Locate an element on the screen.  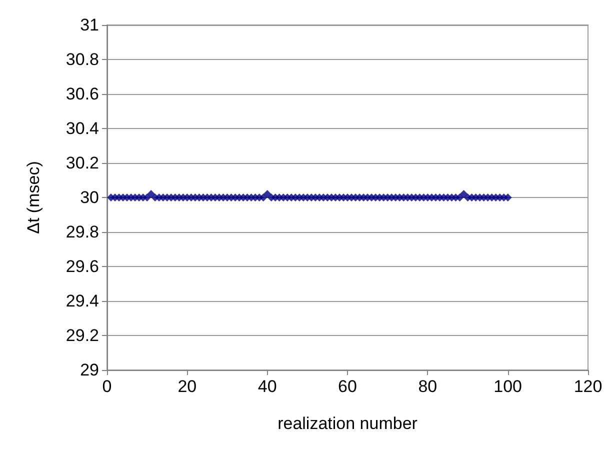
x-tick-label: 20 is located at coordinates (187, 386).